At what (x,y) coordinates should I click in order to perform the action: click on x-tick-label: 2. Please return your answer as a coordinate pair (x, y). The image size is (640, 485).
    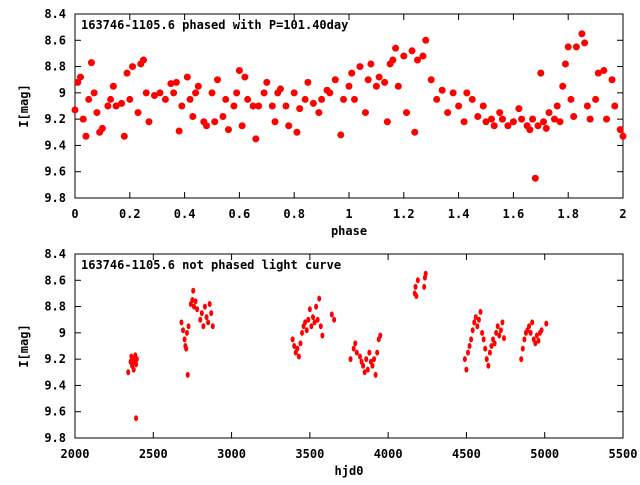
    Looking at the image, I should click on (622, 214).